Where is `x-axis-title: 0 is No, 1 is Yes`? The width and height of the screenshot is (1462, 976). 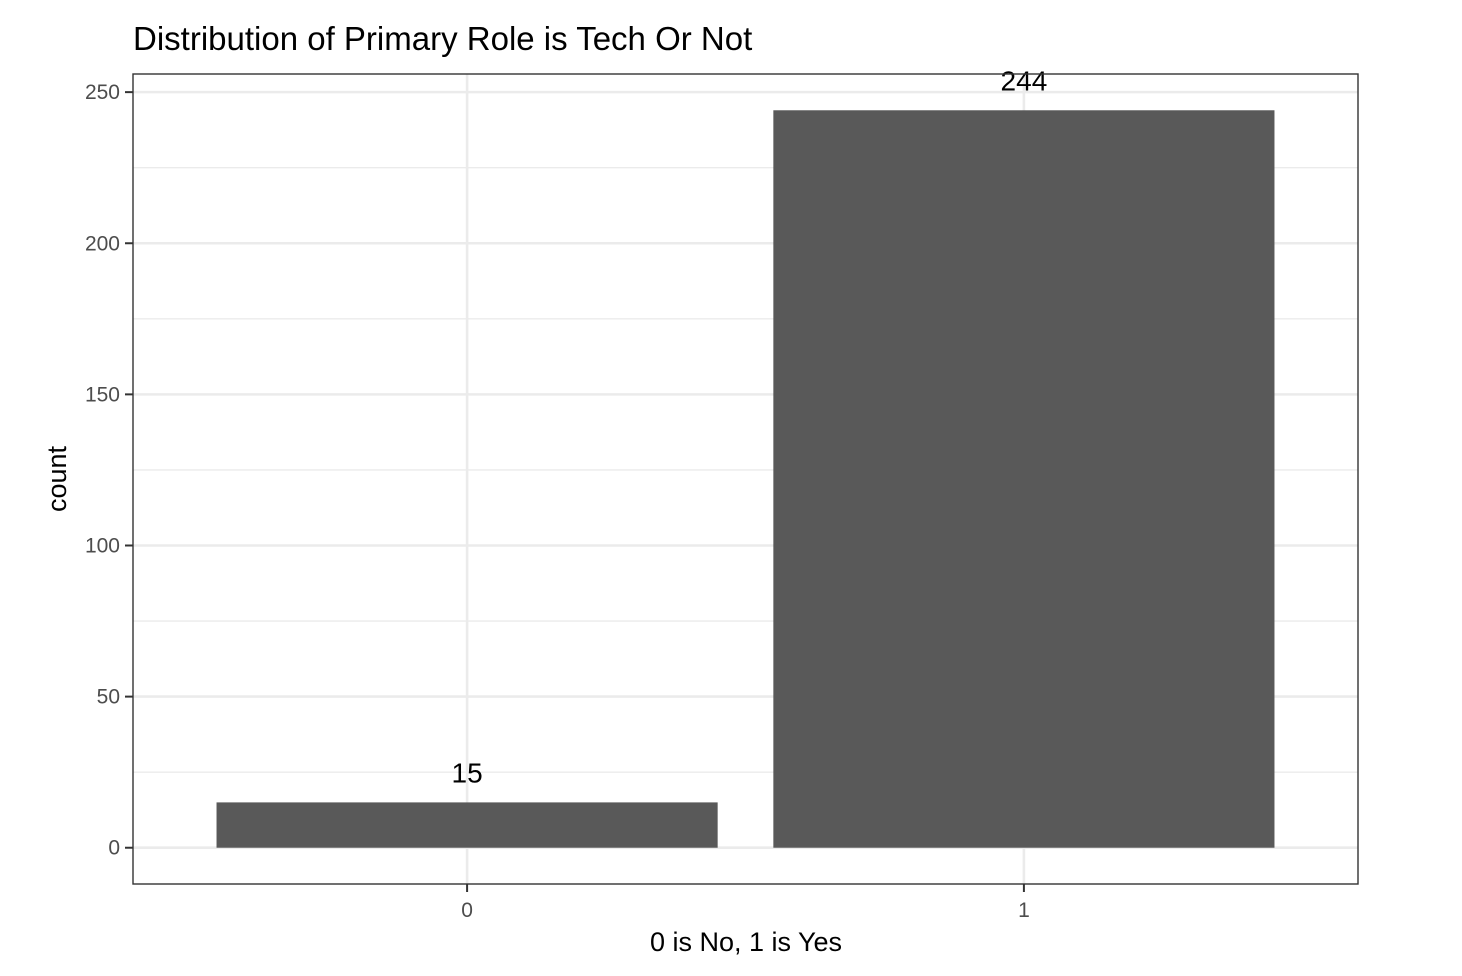
x-axis-title: 0 is No, 1 is Yes is located at coordinates (746, 942).